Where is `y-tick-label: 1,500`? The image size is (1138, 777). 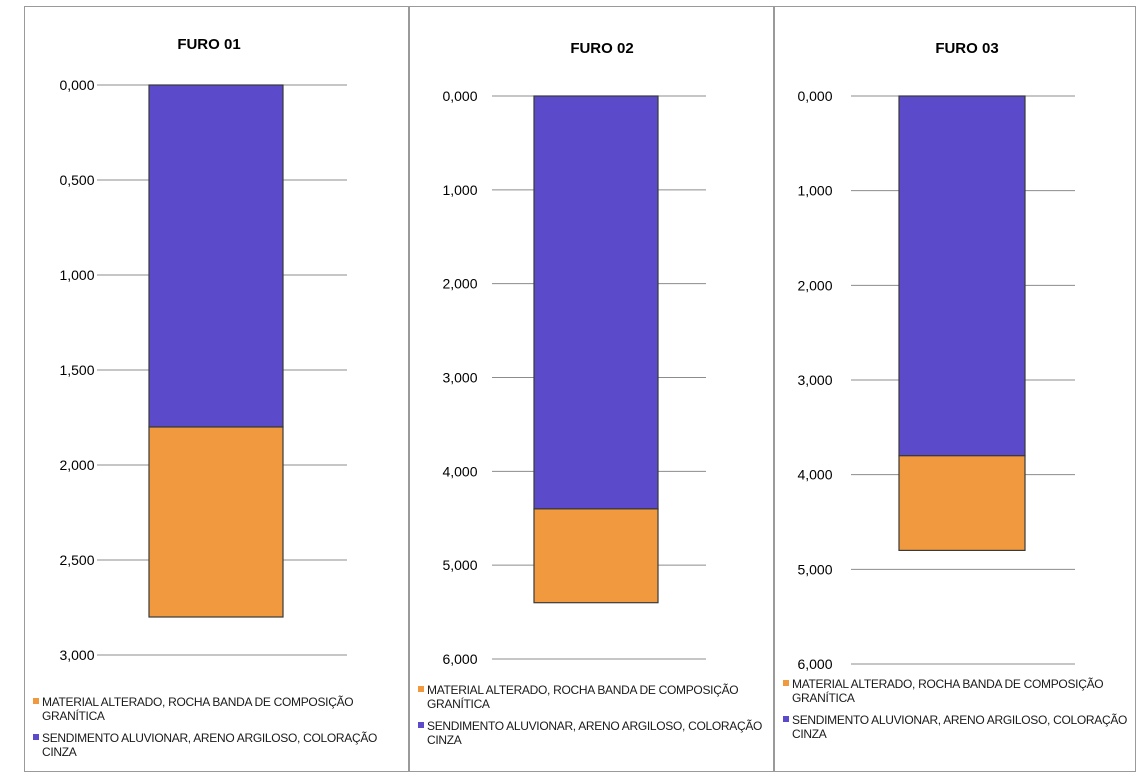 y-tick-label: 1,500 is located at coordinates (76, 370).